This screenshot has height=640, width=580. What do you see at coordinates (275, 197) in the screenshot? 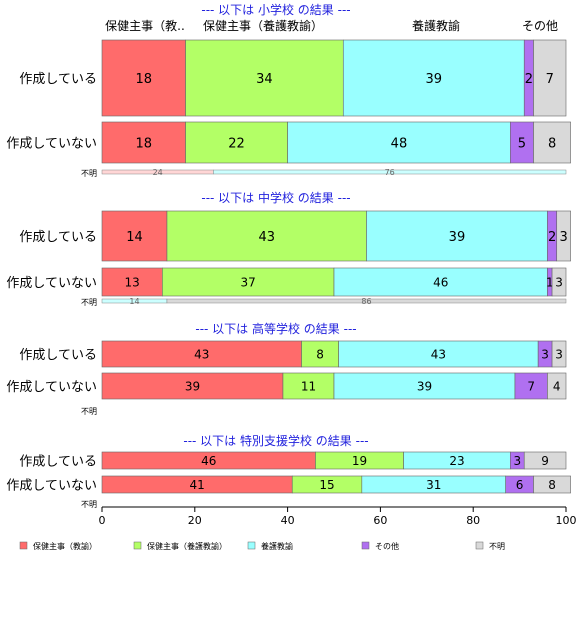
I see `panel-title: --- 以下は 中学校 の結果 ---` at bounding box center [275, 197].